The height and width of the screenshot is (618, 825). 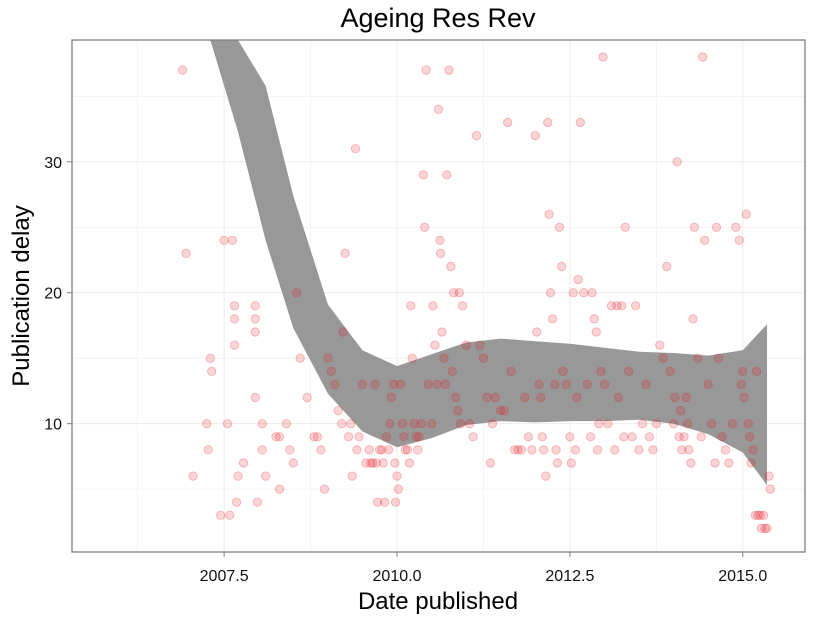 What do you see at coordinates (53, 163) in the screenshot?
I see `y-tick-label: 30` at bounding box center [53, 163].